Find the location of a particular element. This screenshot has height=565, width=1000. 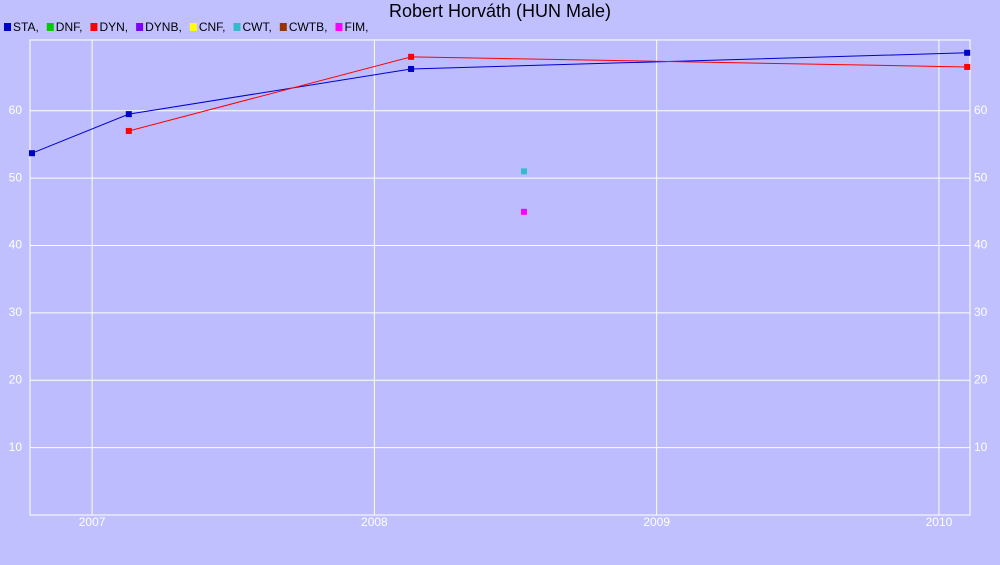

chart-title: Robert Horváth (HUN Male) is located at coordinates (500, 11).